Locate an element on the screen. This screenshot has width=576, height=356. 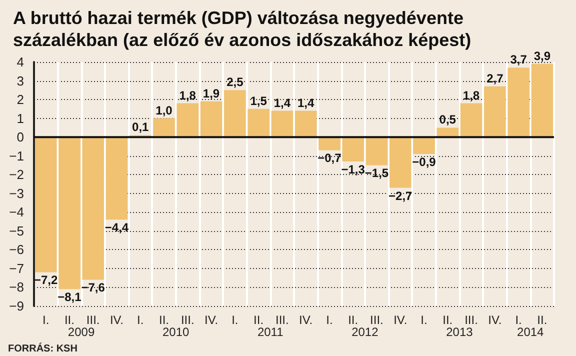
y-tick-label: 1 is located at coordinates (20, 118).